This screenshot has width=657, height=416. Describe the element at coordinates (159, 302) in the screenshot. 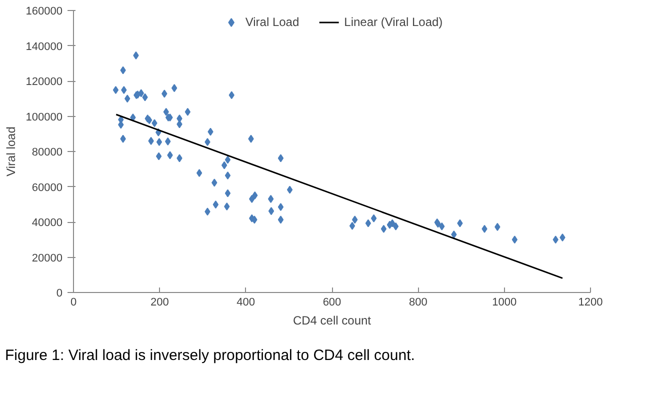

I see `x-tick-label: 200` at that location.